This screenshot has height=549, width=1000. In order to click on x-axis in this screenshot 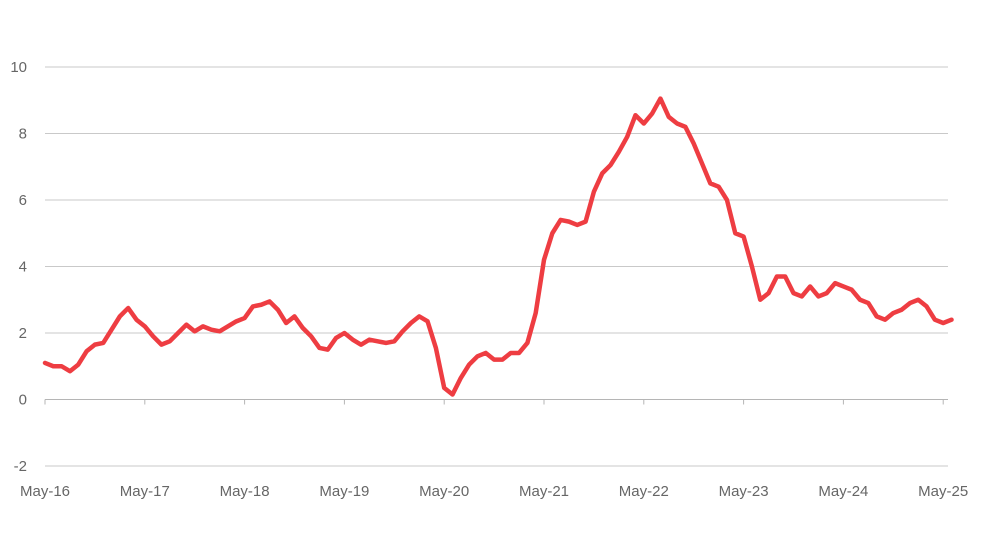, I will do `click(496, 402)`.